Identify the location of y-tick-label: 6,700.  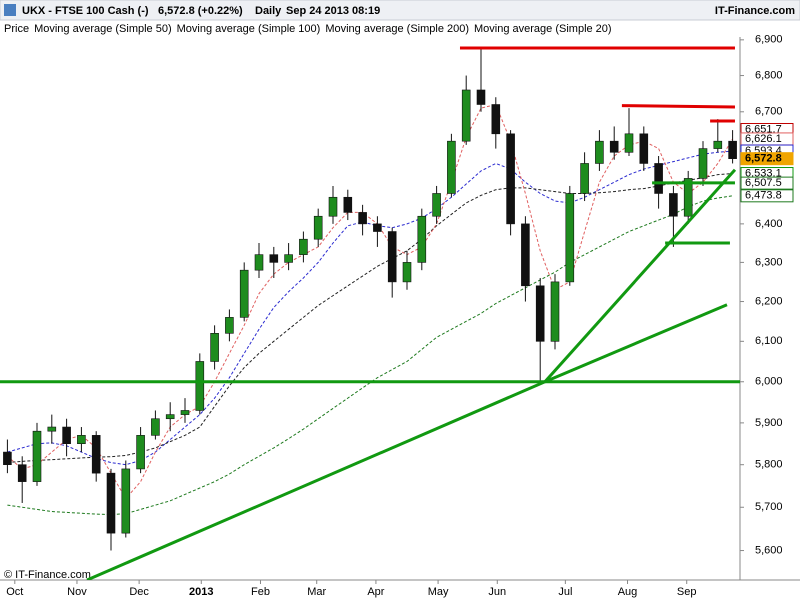
(769, 112).